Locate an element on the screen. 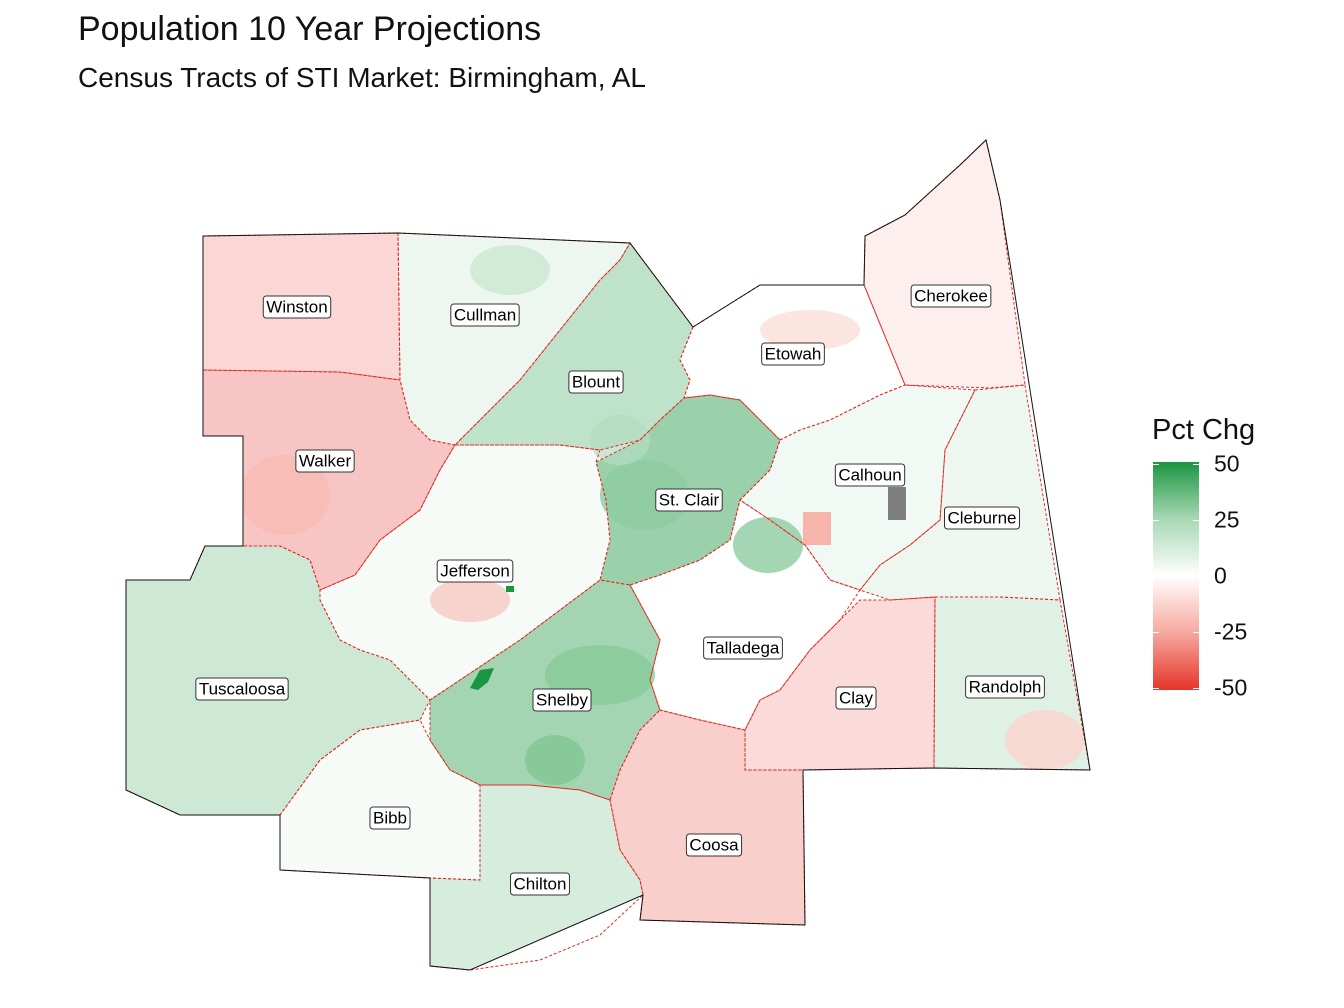 This screenshot has width=1344, height=1008. label-cherokee: Cherokee is located at coordinates (951, 296).